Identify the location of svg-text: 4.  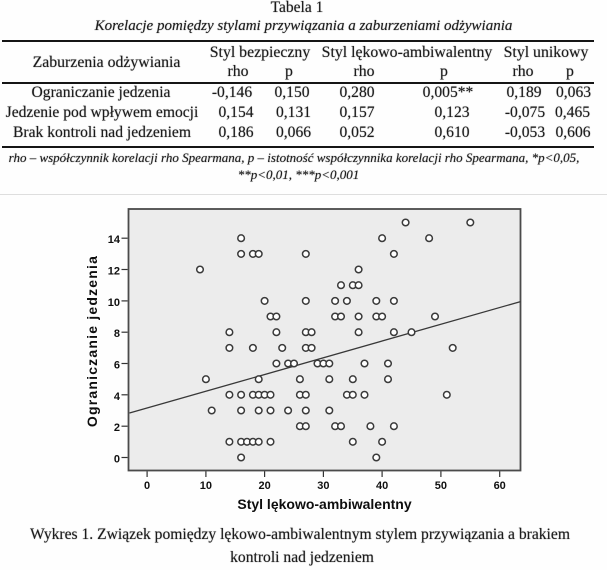
(117, 397).